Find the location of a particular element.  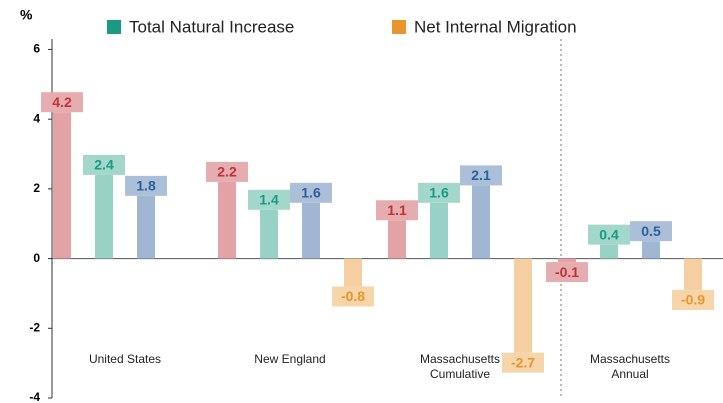

legend-label: Total Natural Increase is located at coordinates (211, 26).